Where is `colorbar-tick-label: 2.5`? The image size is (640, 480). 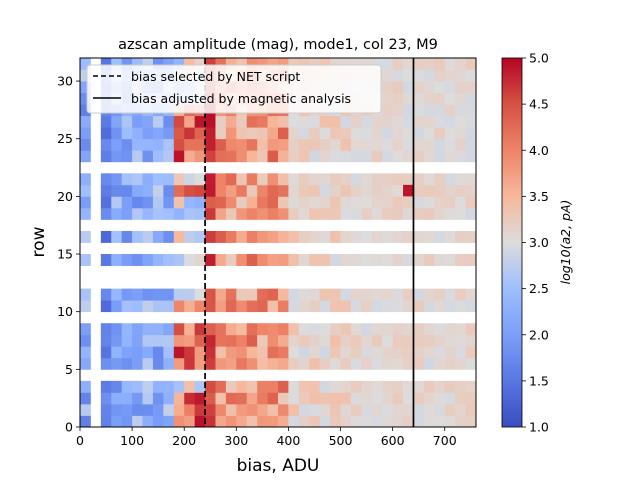 colorbar-tick-label: 2.5 is located at coordinates (539, 288).